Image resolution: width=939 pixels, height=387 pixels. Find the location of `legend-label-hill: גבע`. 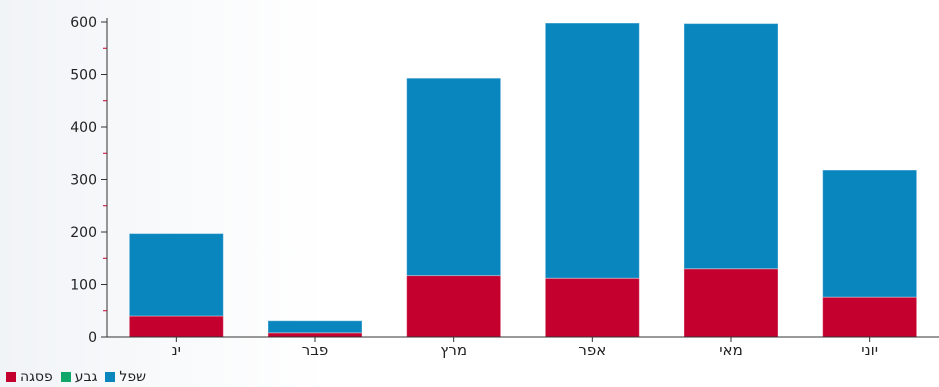

legend-label-hill: גבע is located at coordinates (86, 377).